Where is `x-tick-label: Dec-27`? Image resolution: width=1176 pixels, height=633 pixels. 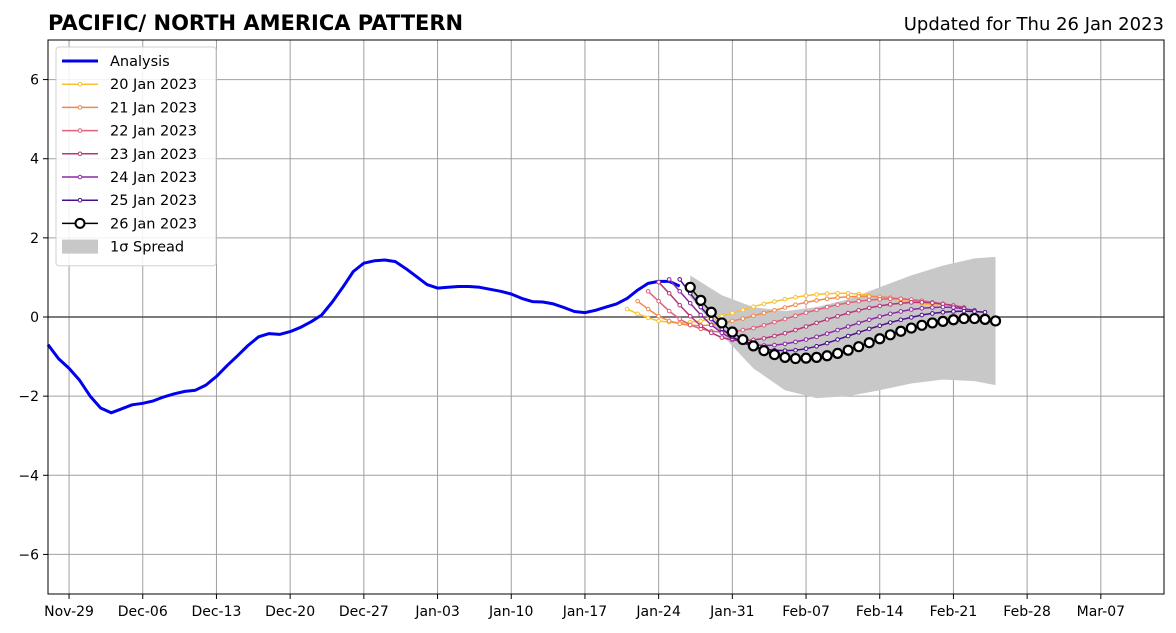
x-tick-label: Dec-27 is located at coordinates (364, 612).